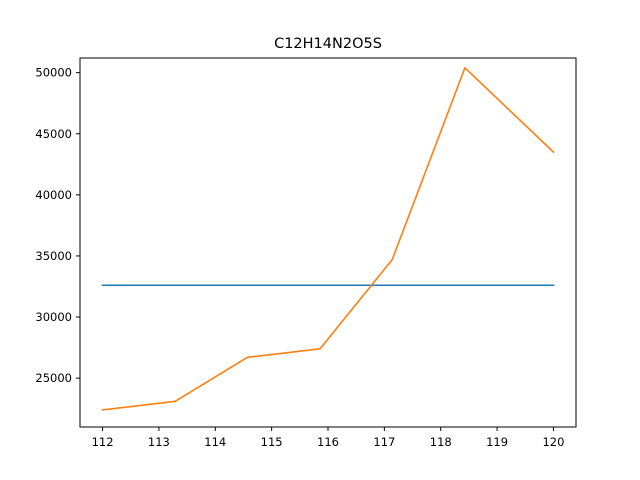 This screenshot has width=640, height=480. I want to click on x-tick-label: 119, so click(497, 442).